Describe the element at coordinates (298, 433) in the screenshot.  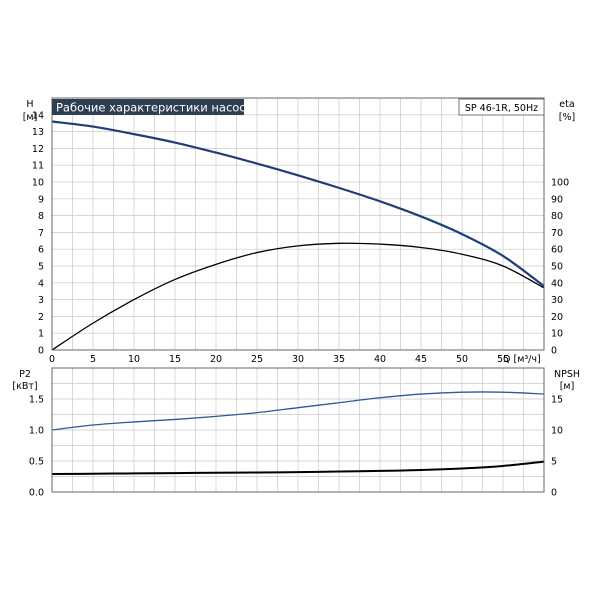
I see `bottom-series` at that location.